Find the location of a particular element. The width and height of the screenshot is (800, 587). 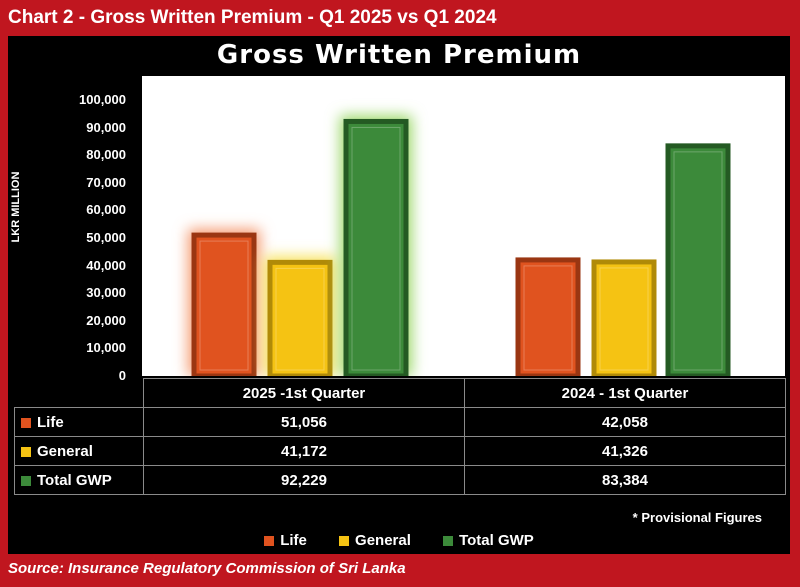

y-tick-label: 90,000 is located at coordinates (106, 127).